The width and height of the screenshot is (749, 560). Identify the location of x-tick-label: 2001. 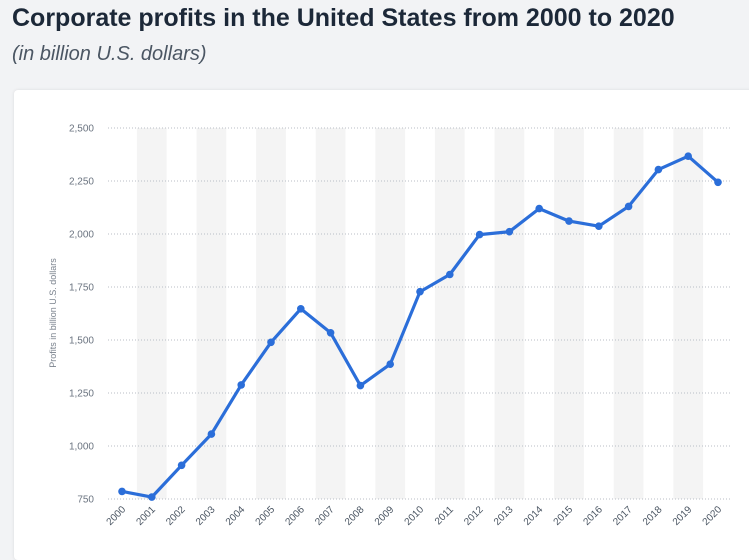
(146, 516).